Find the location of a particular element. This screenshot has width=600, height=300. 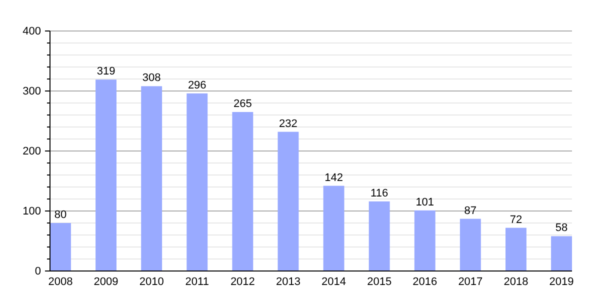

x-tick-label: 2017 is located at coordinates (470, 282).